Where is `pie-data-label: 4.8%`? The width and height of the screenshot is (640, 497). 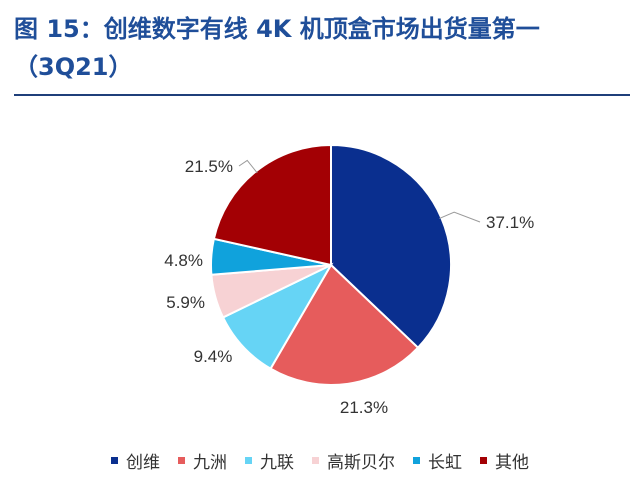 pie-data-label: 4.8% is located at coordinates (183, 260).